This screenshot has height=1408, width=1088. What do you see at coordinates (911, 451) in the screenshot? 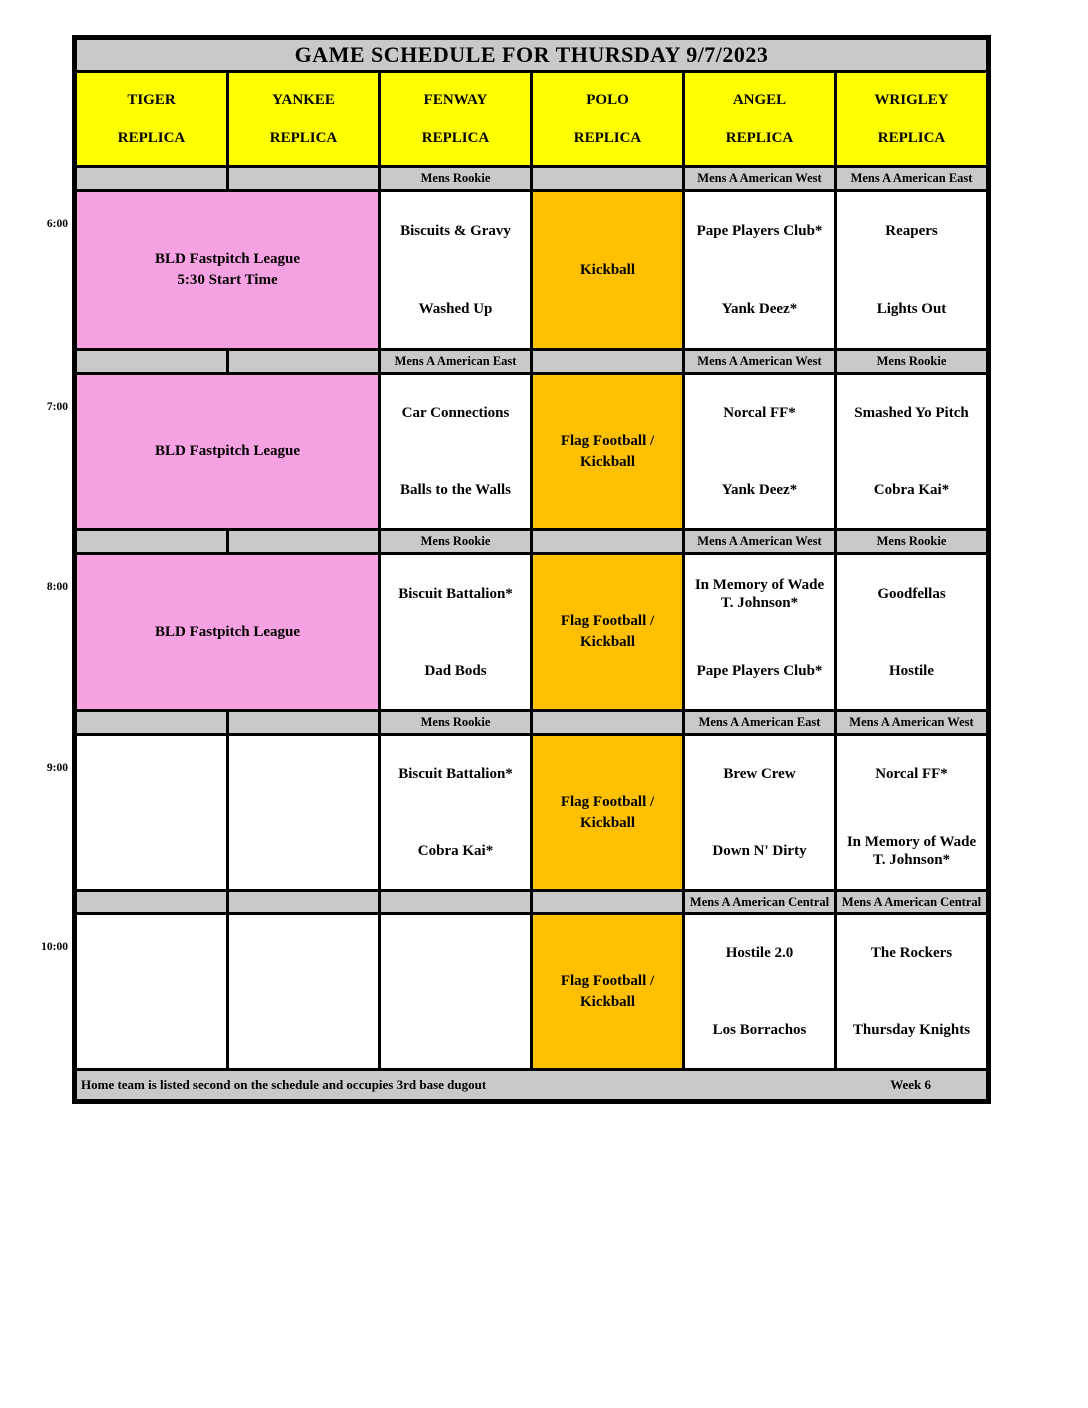
I see `game-cell-wrigley-700: Smashed Yo Pitch Cobra Kai*` at bounding box center [911, 451].